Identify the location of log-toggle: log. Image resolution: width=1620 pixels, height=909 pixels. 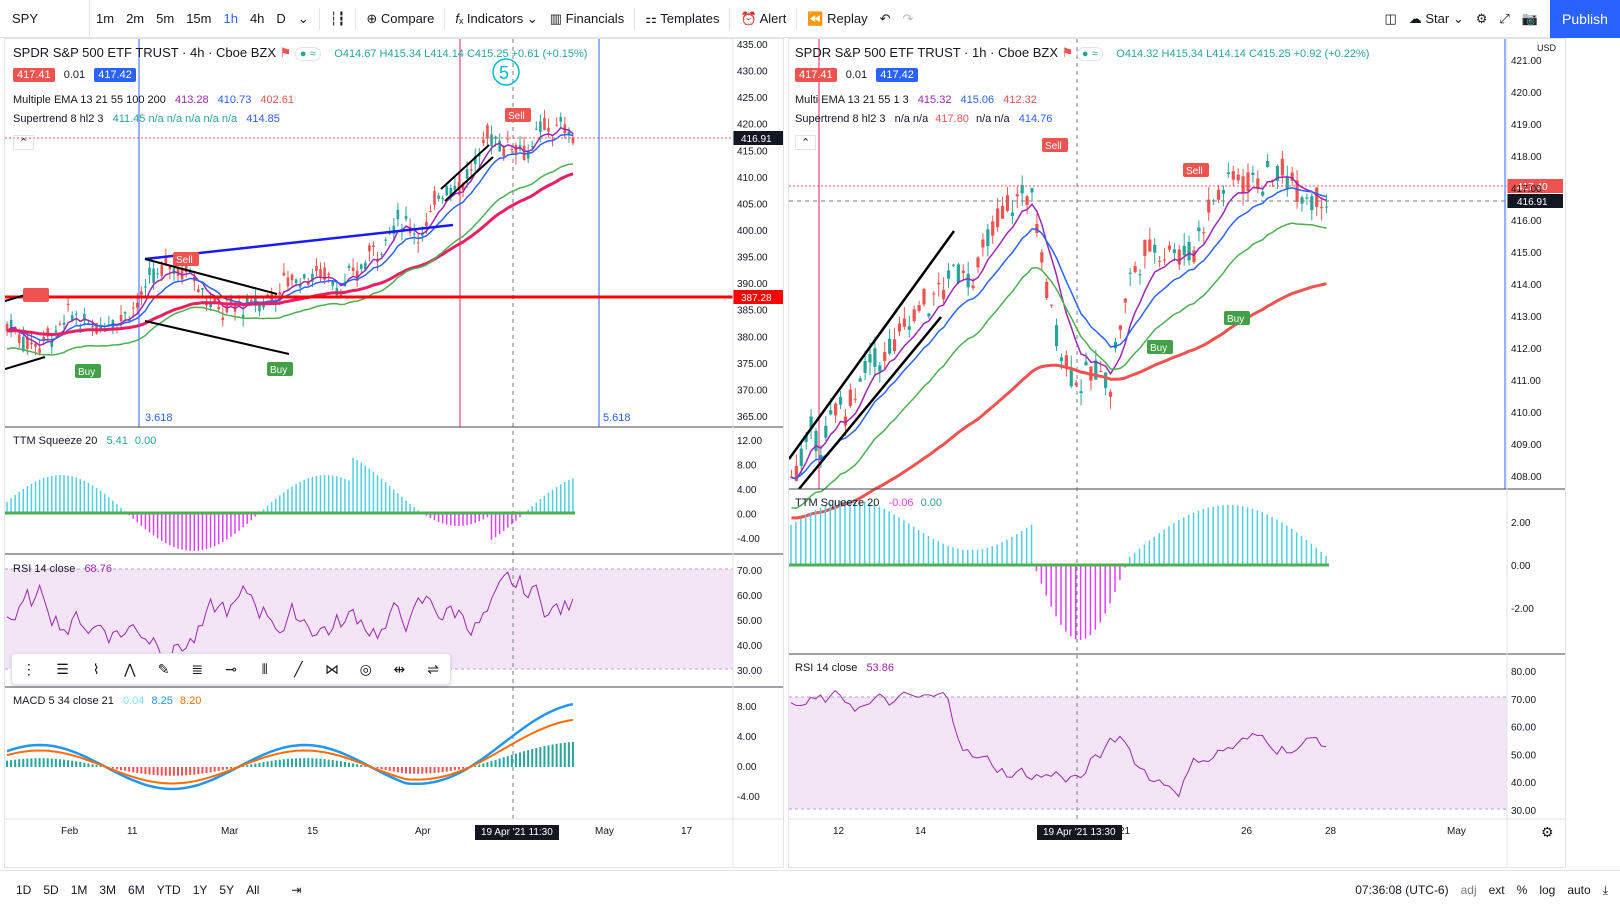
(1547, 890).